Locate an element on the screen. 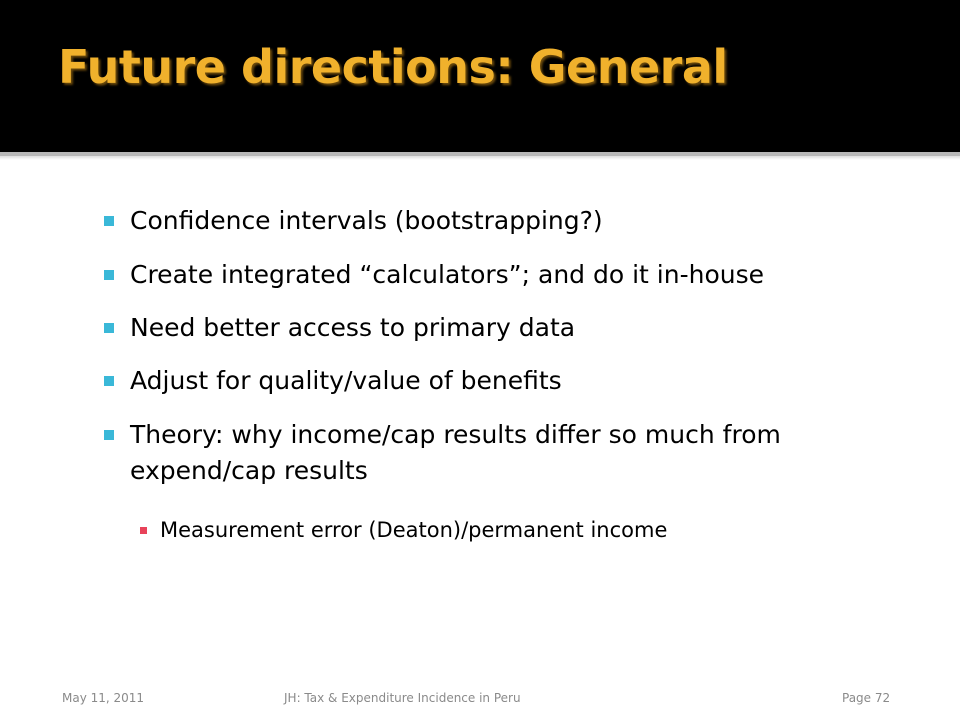 Image resolution: width=960 pixels, height=720 pixels. footer-date: May 11, 2011 is located at coordinates (103, 698).